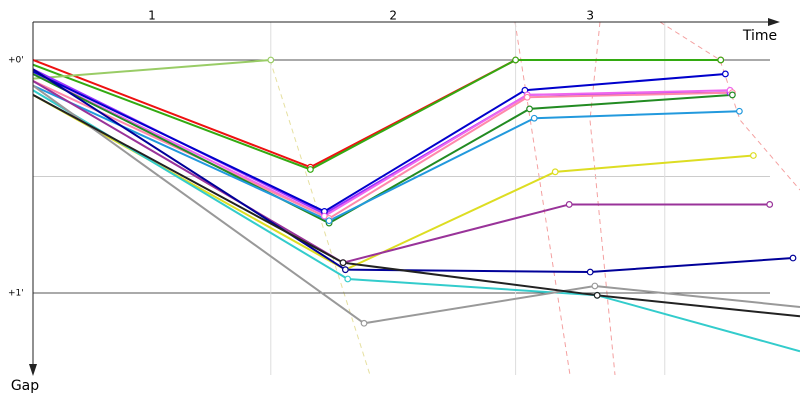 Image resolution: width=800 pixels, height=400 pixels. I want to click on y-tick-label: +1', so click(16, 293).